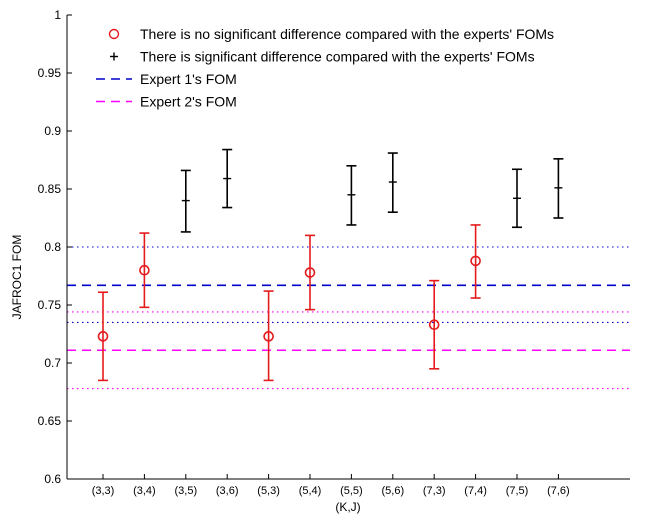 The height and width of the screenshot is (516, 647). I want to click on y-tick-label: 0.6, so click(52, 479).